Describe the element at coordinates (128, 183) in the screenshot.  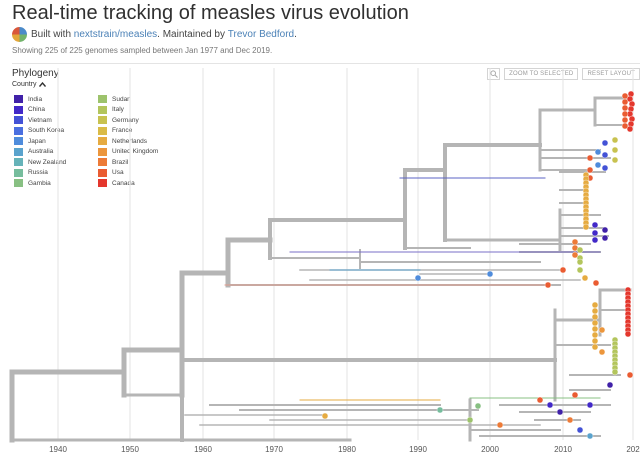
I see `legend-item-canada: Canada` at that location.